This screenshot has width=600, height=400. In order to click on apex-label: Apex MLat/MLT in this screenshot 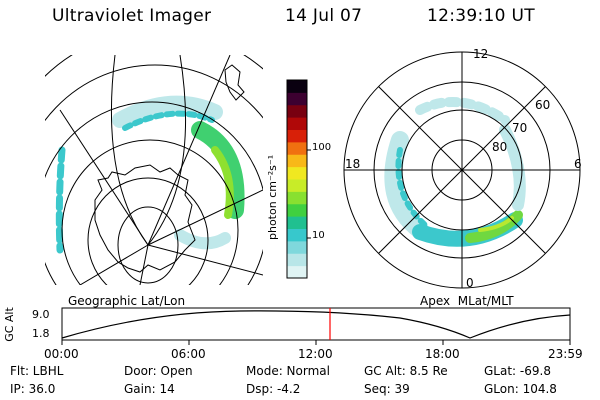, I will do `click(467, 301)`.